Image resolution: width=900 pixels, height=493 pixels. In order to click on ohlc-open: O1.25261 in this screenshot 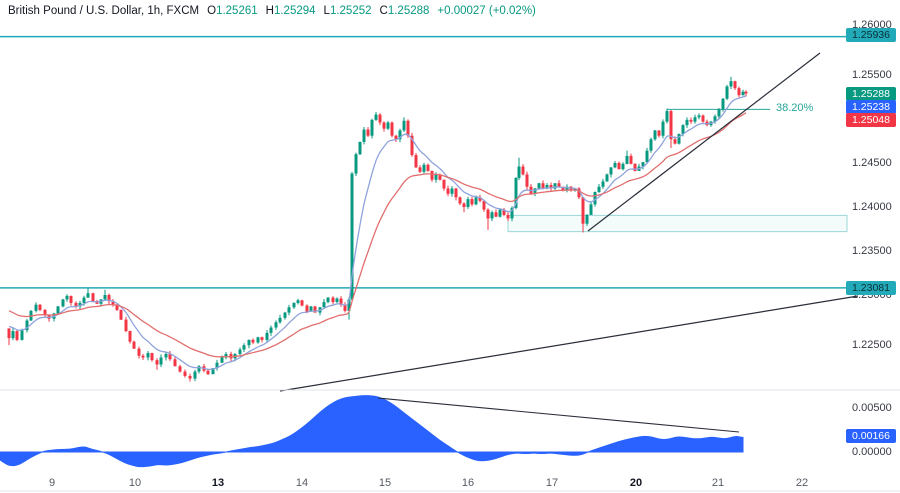, I will do `click(232, 11)`.